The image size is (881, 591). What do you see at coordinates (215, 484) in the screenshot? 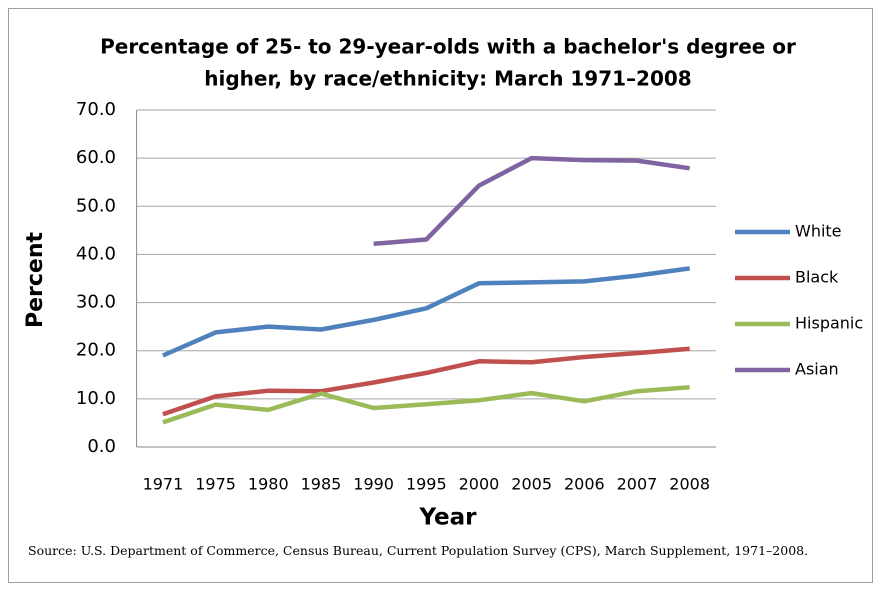
I see `x-tick-label: 1975` at bounding box center [215, 484].